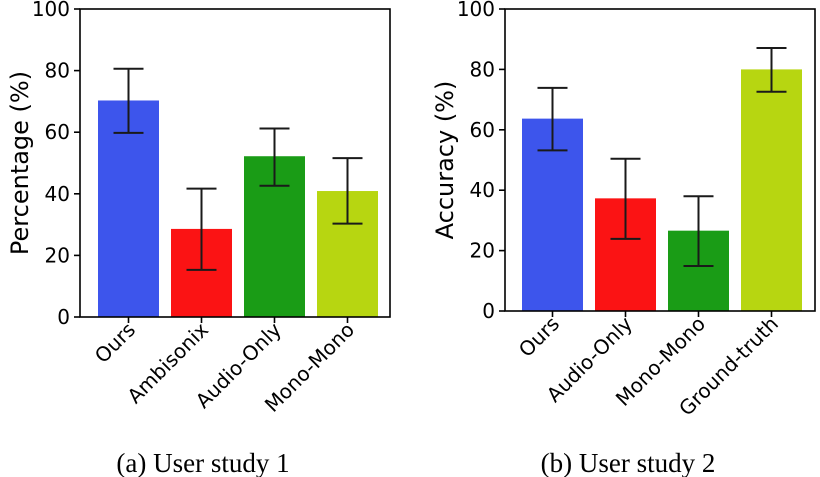 This screenshot has width=820, height=477. I want to click on y-axis-label: Percentage (%), so click(20, 163).